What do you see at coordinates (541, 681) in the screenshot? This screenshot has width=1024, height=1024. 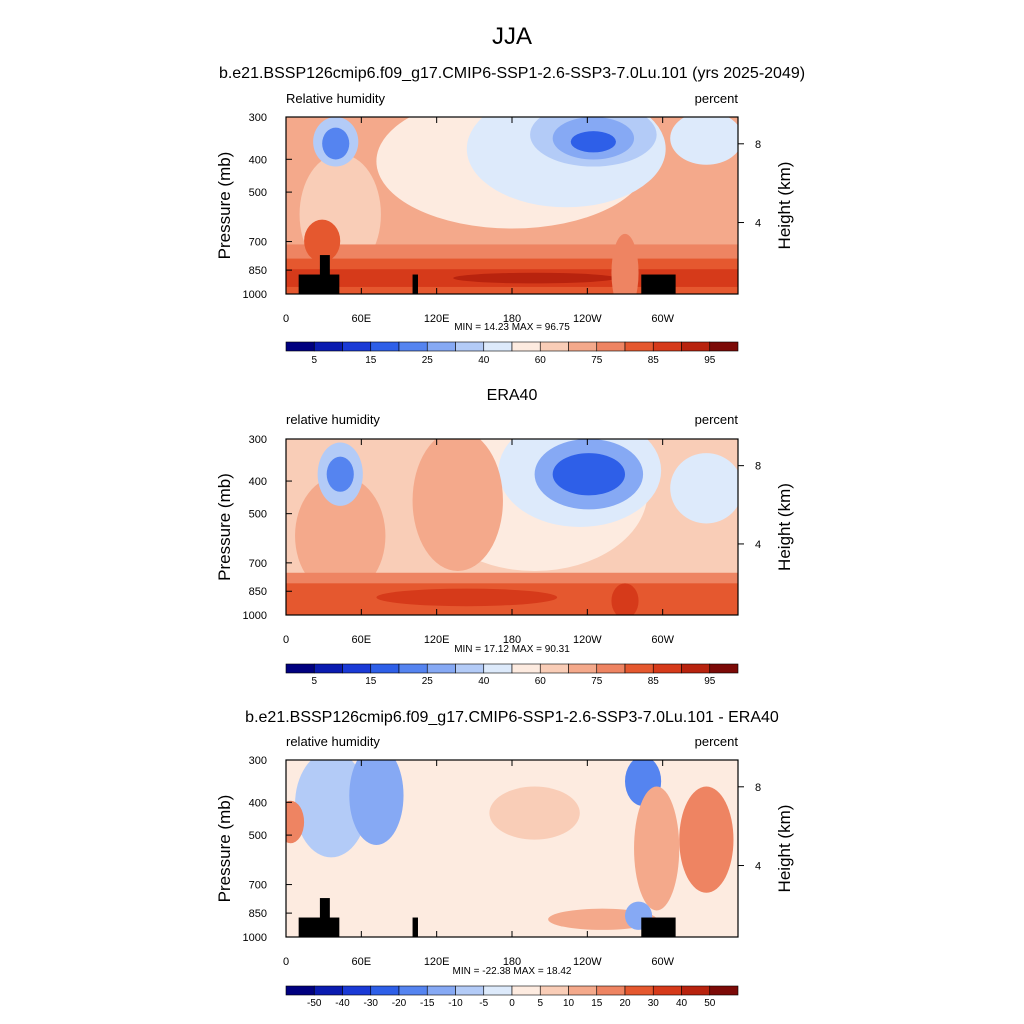 I see `colorbar-label: 60` at bounding box center [541, 681].